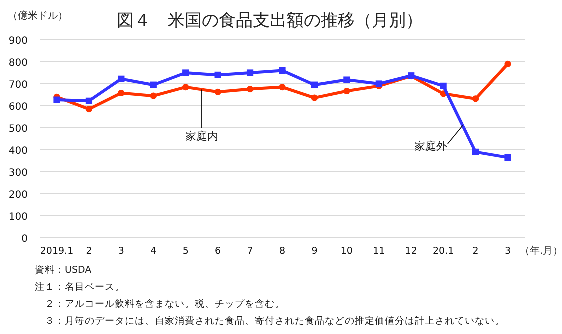  What do you see at coordinates (160, 304) in the screenshot?
I see `text: ２：アルコール飲料を含まない。税、チップを含む。` at bounding box center [160, 304].